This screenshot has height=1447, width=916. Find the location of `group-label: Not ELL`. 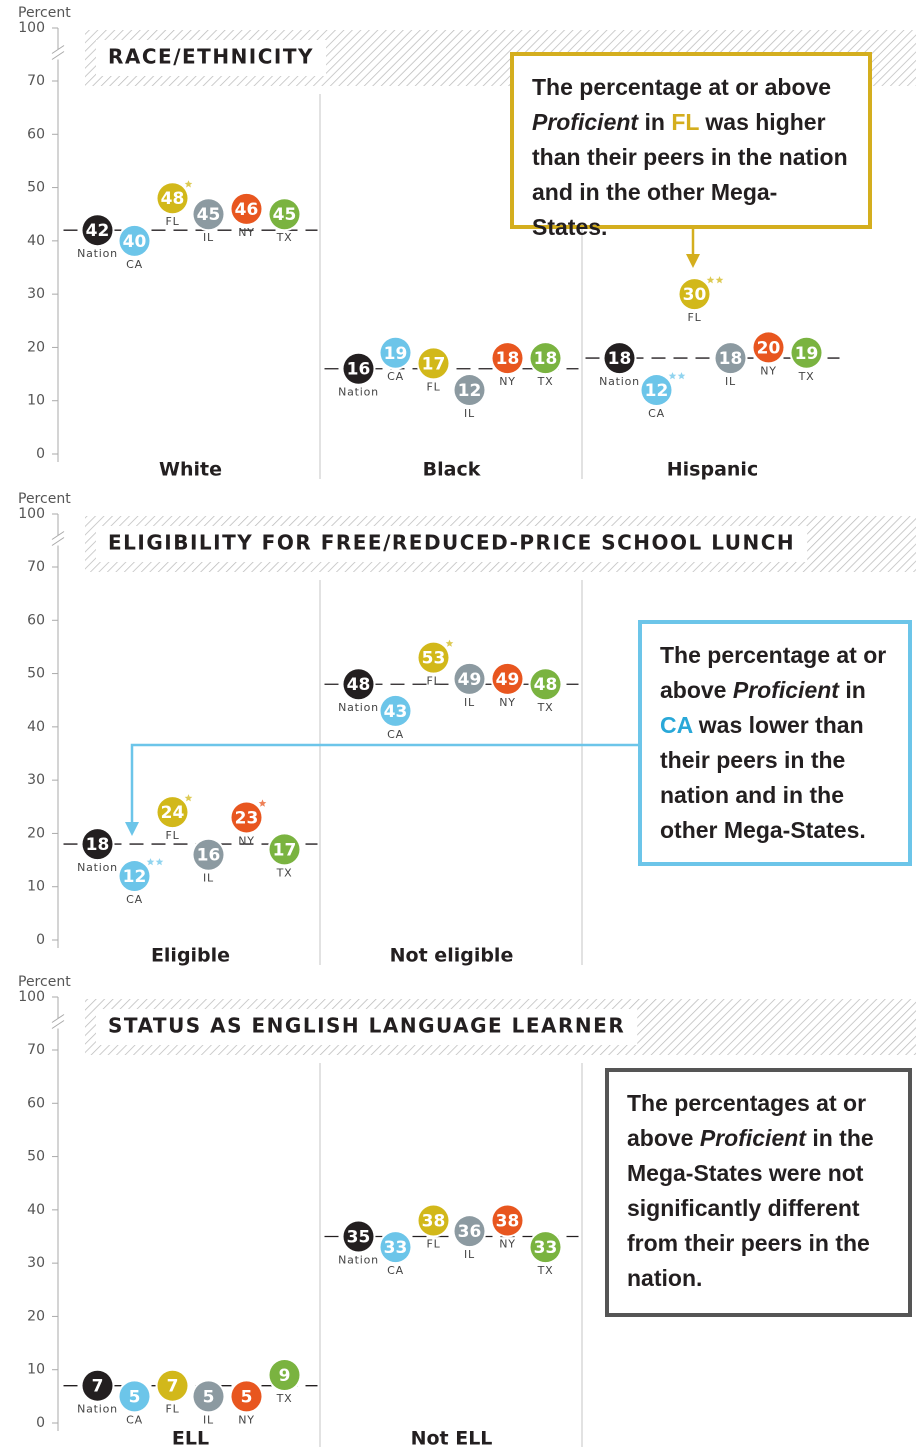

group-label: Not ELL is located at coordinates (452, 1437).